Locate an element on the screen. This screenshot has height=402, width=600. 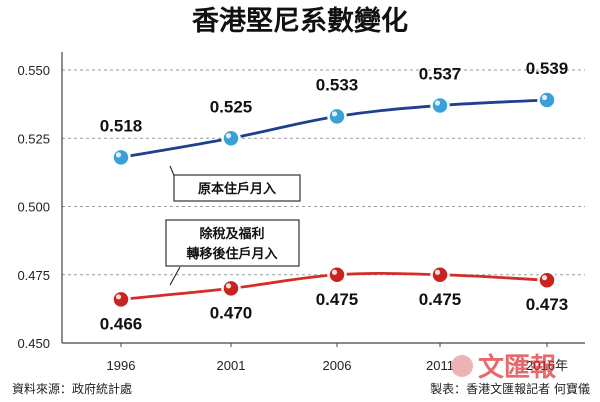
data-label: 0.518 is located at coordinates (121, 125).